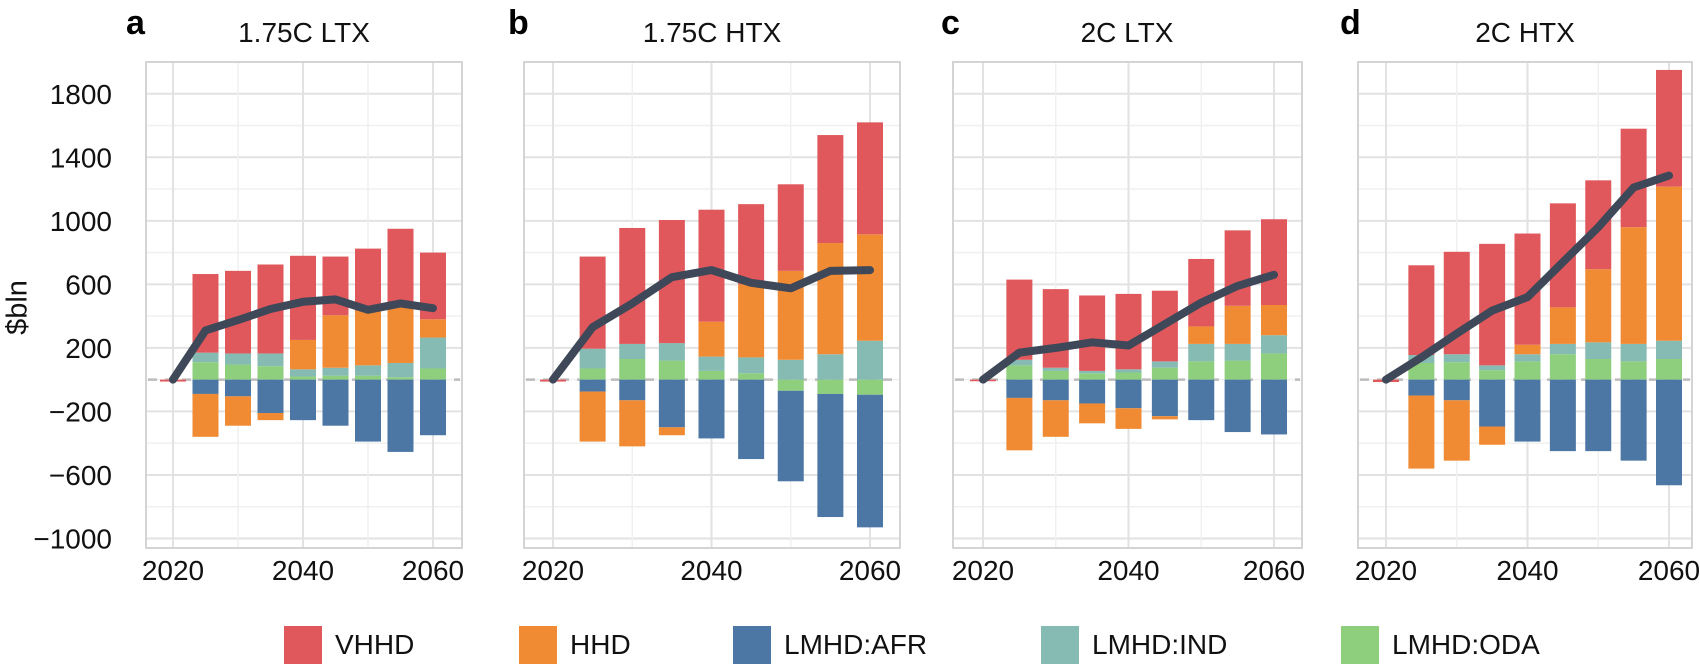 This screenshot has height=665, width=1700. What do you see at coordinates (600, 644) in the screenshot?
I see `legend-label: HHD` at bounding box center [600, 644].